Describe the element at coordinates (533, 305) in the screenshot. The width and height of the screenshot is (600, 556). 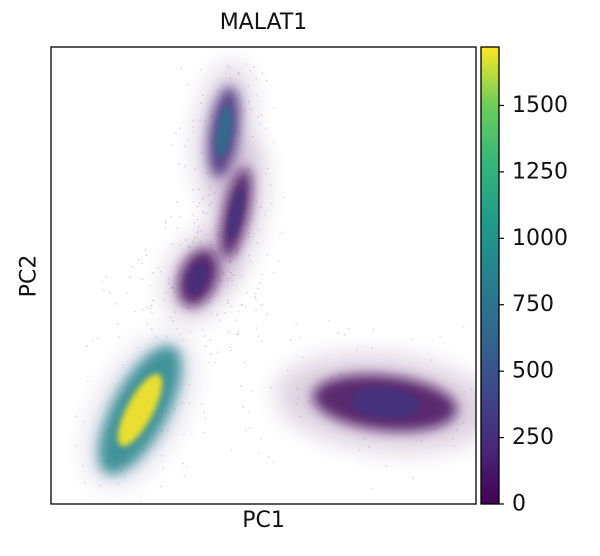
I see `colorbar-ticks: 0 250 500 750 1000 1250 1500` at that location.